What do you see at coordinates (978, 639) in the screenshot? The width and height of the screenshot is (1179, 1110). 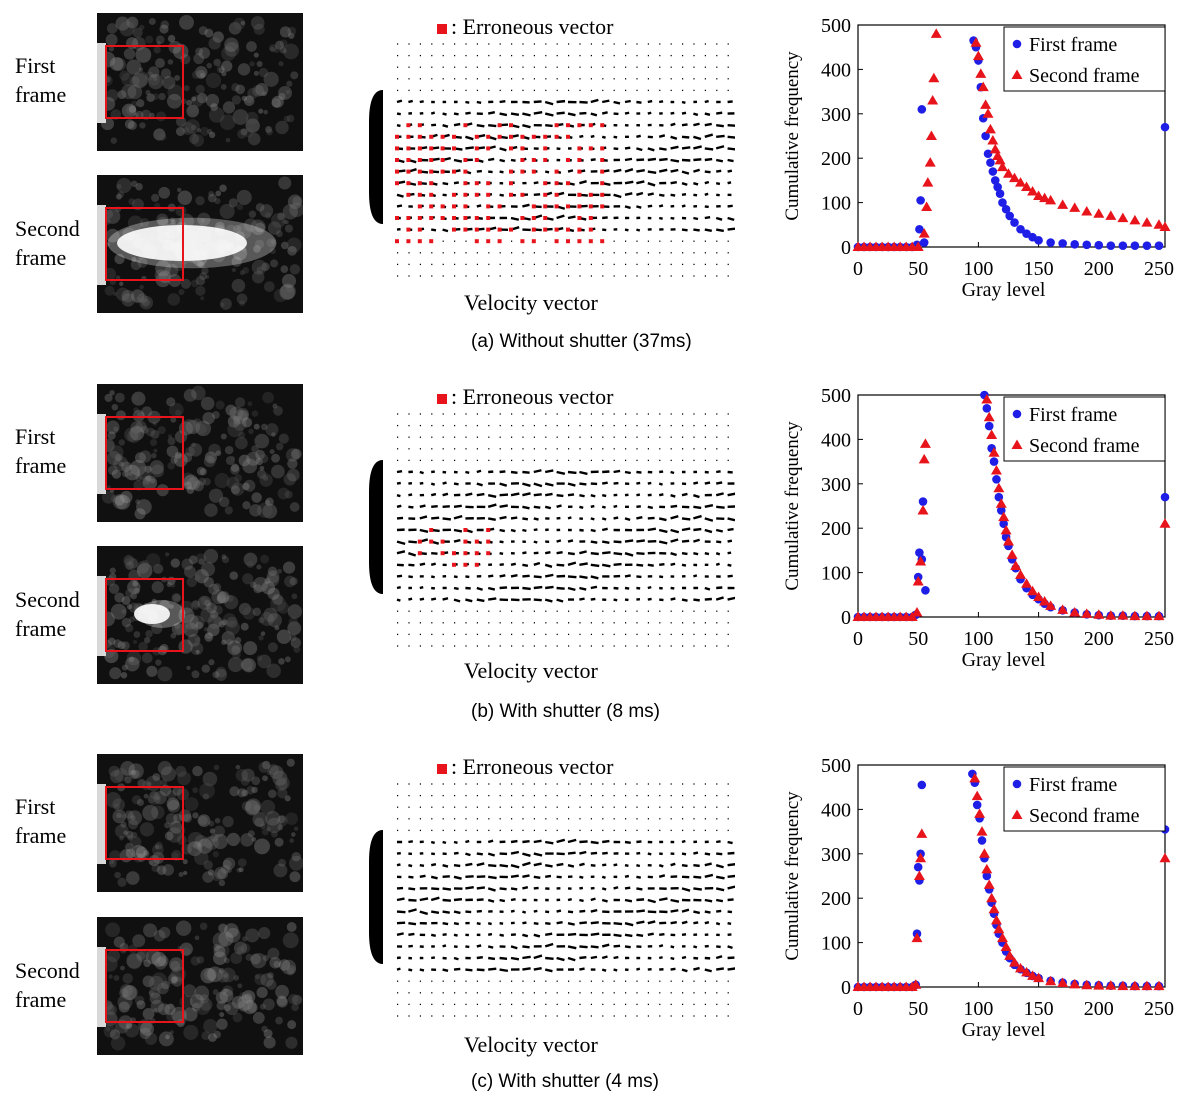 I see `x-tick-label: 100` at bounding box center [978, 639].